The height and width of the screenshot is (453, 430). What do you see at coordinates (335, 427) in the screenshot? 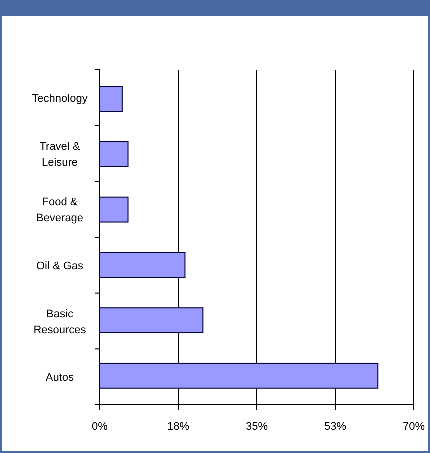
I see `x-tick-label: 53%` at bounding box center [335, 427].